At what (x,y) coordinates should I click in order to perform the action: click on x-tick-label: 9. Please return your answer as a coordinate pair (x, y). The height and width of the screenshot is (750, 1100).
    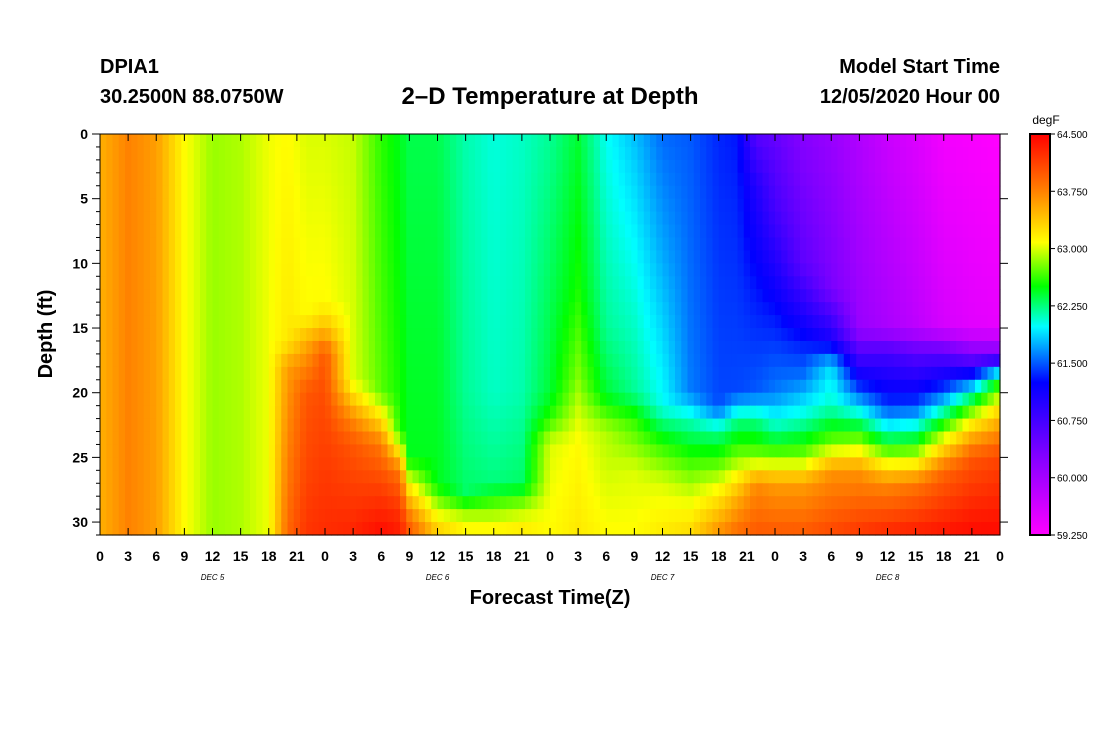
    Looking at the image, I should click on (409, 556).